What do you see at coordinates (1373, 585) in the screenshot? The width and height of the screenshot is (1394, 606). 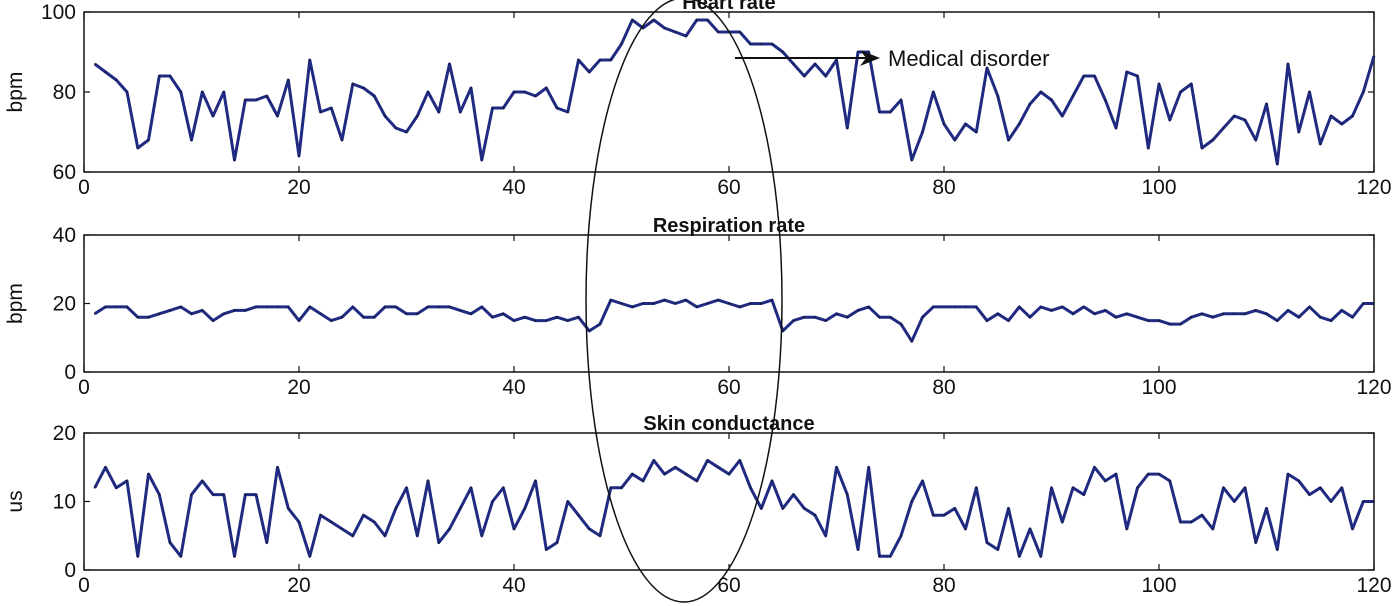 I see `x-tick-label: 120` at bounding box center [1373, 585].